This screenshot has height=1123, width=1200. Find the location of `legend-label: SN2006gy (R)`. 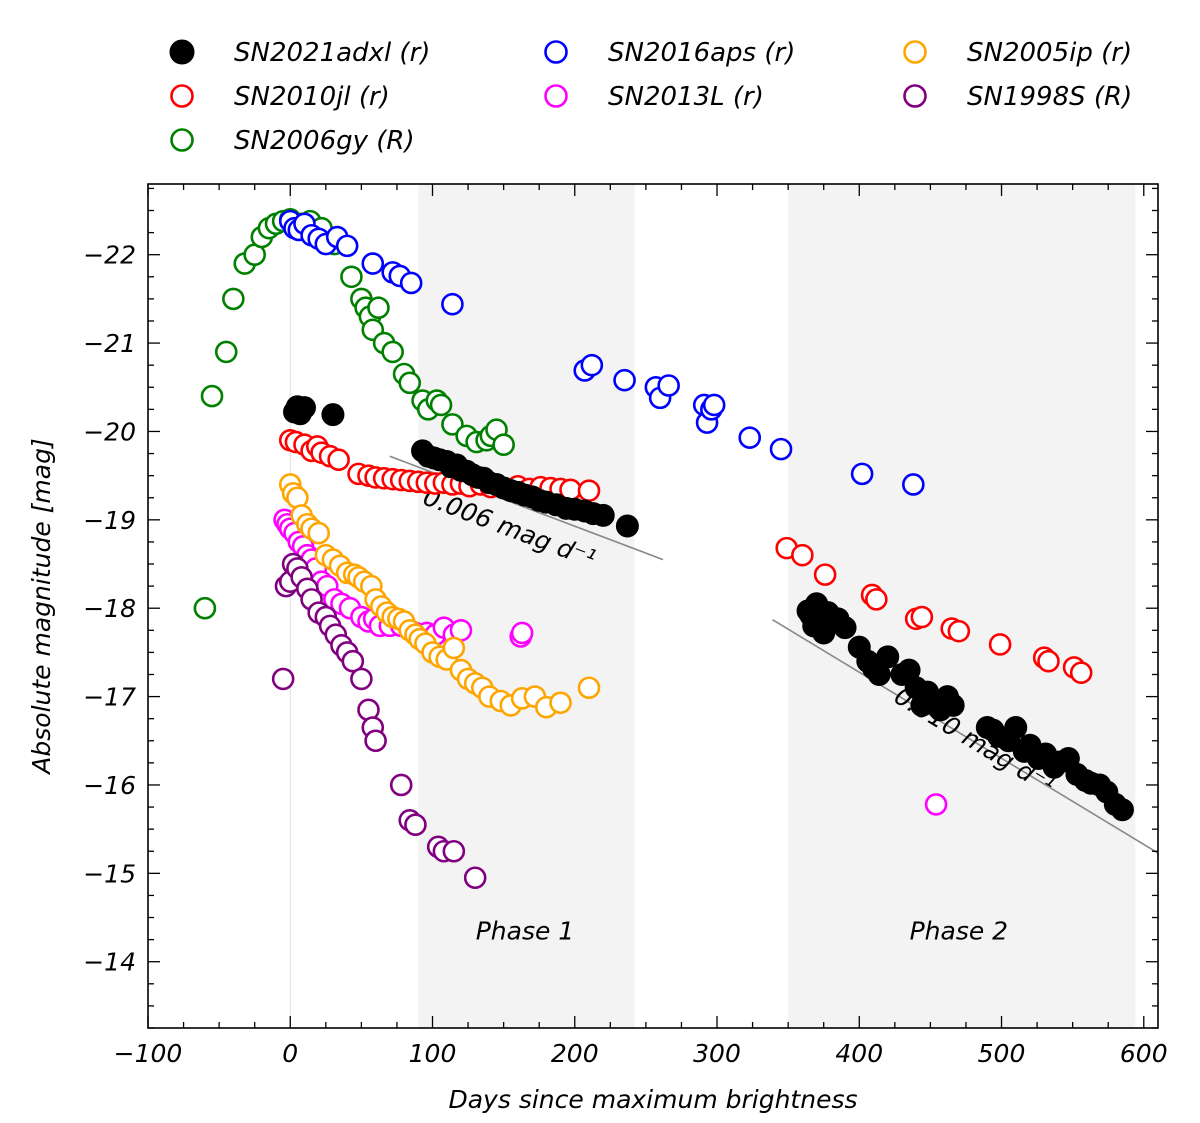

legend-label: SN2006gy (R) is located at coordinates (324, 141).